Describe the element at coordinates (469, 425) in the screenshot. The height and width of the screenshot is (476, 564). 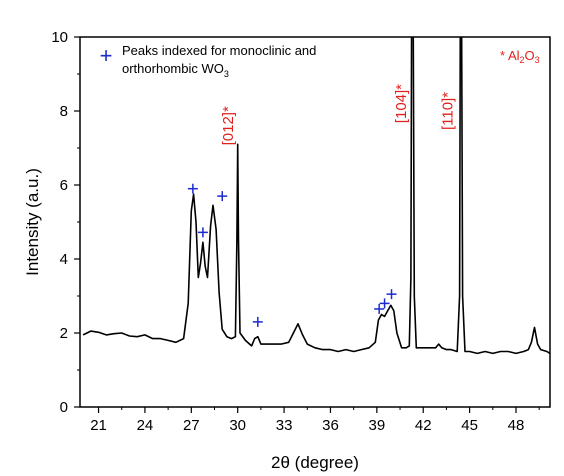
I see `x-tick-label: 45` at that location.